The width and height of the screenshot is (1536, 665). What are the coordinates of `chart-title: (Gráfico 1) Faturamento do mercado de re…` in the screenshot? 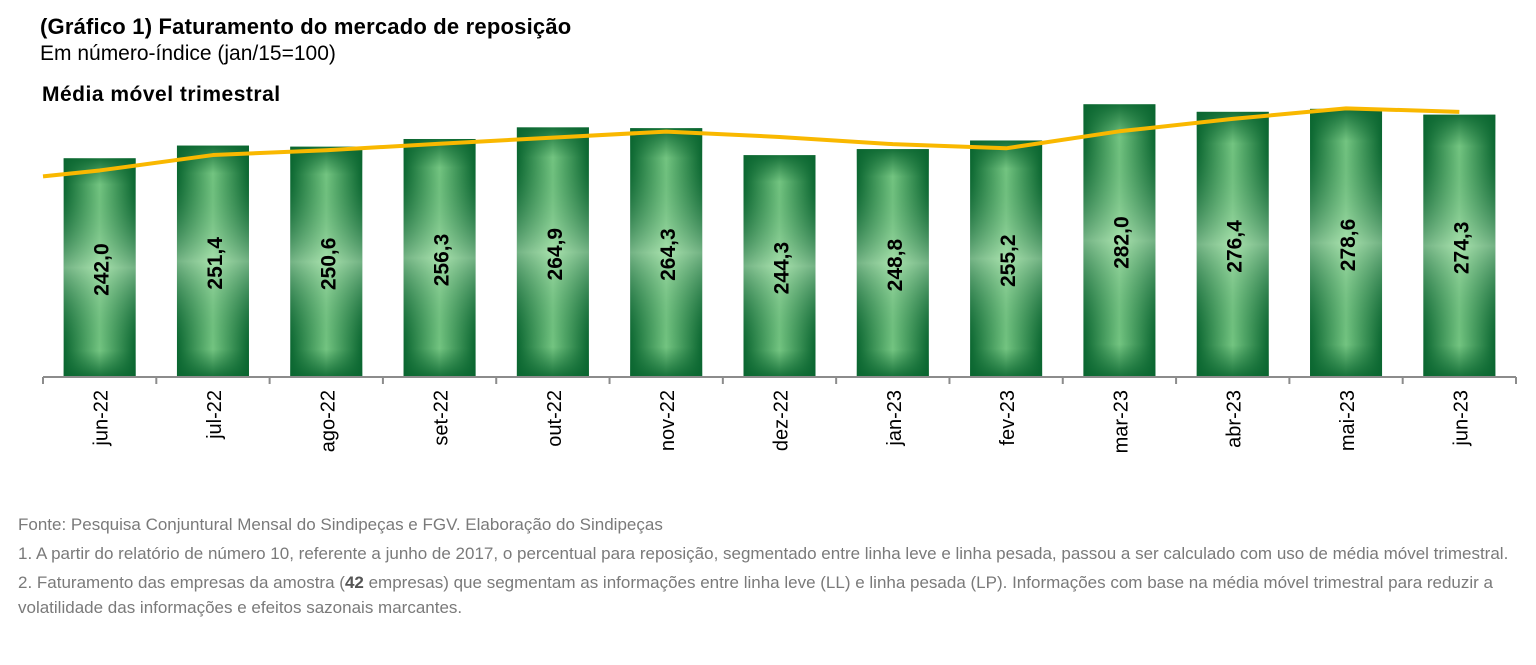 It's located at (306, 26).